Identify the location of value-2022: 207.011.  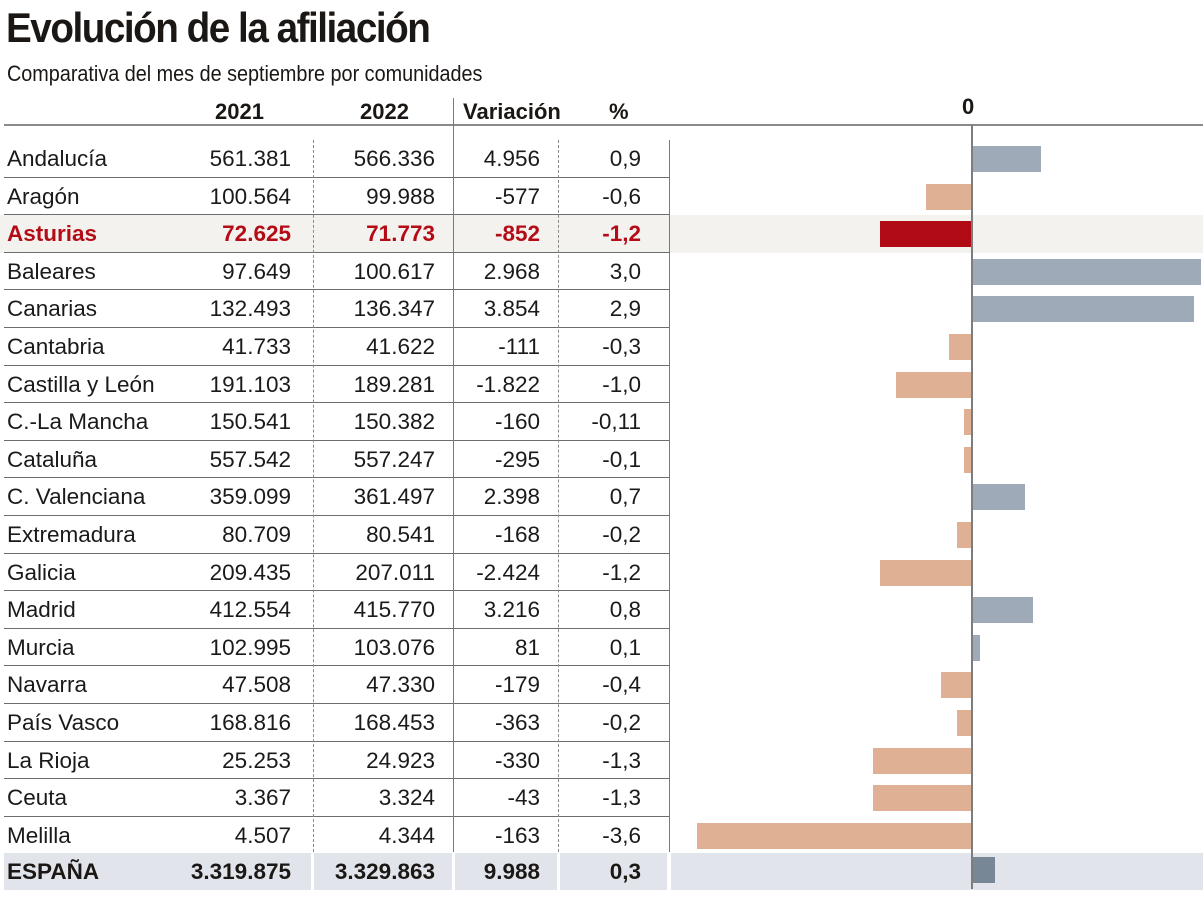
(395, 572).